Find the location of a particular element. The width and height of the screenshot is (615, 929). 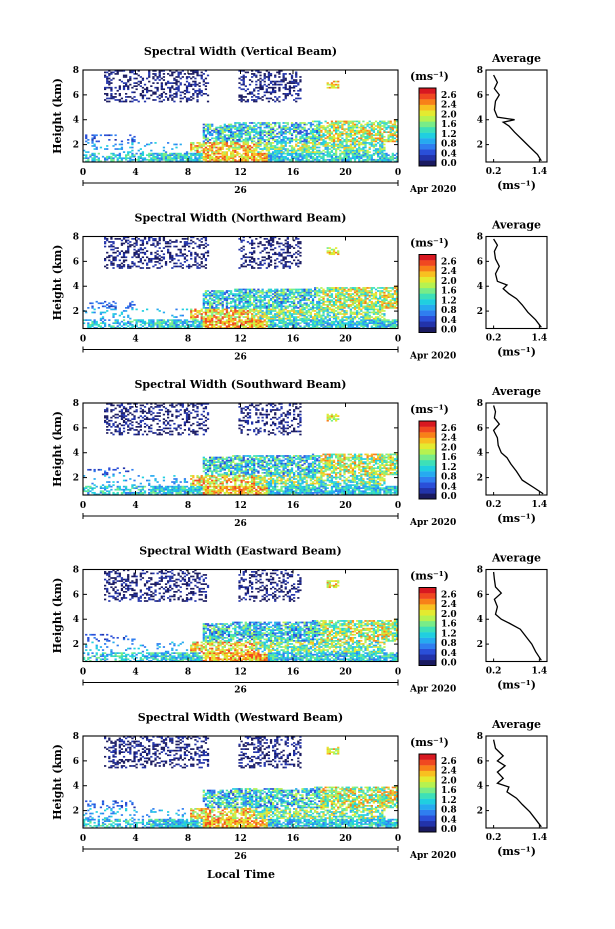

y-tick-label: 6 is located at coordinates (76, 96).